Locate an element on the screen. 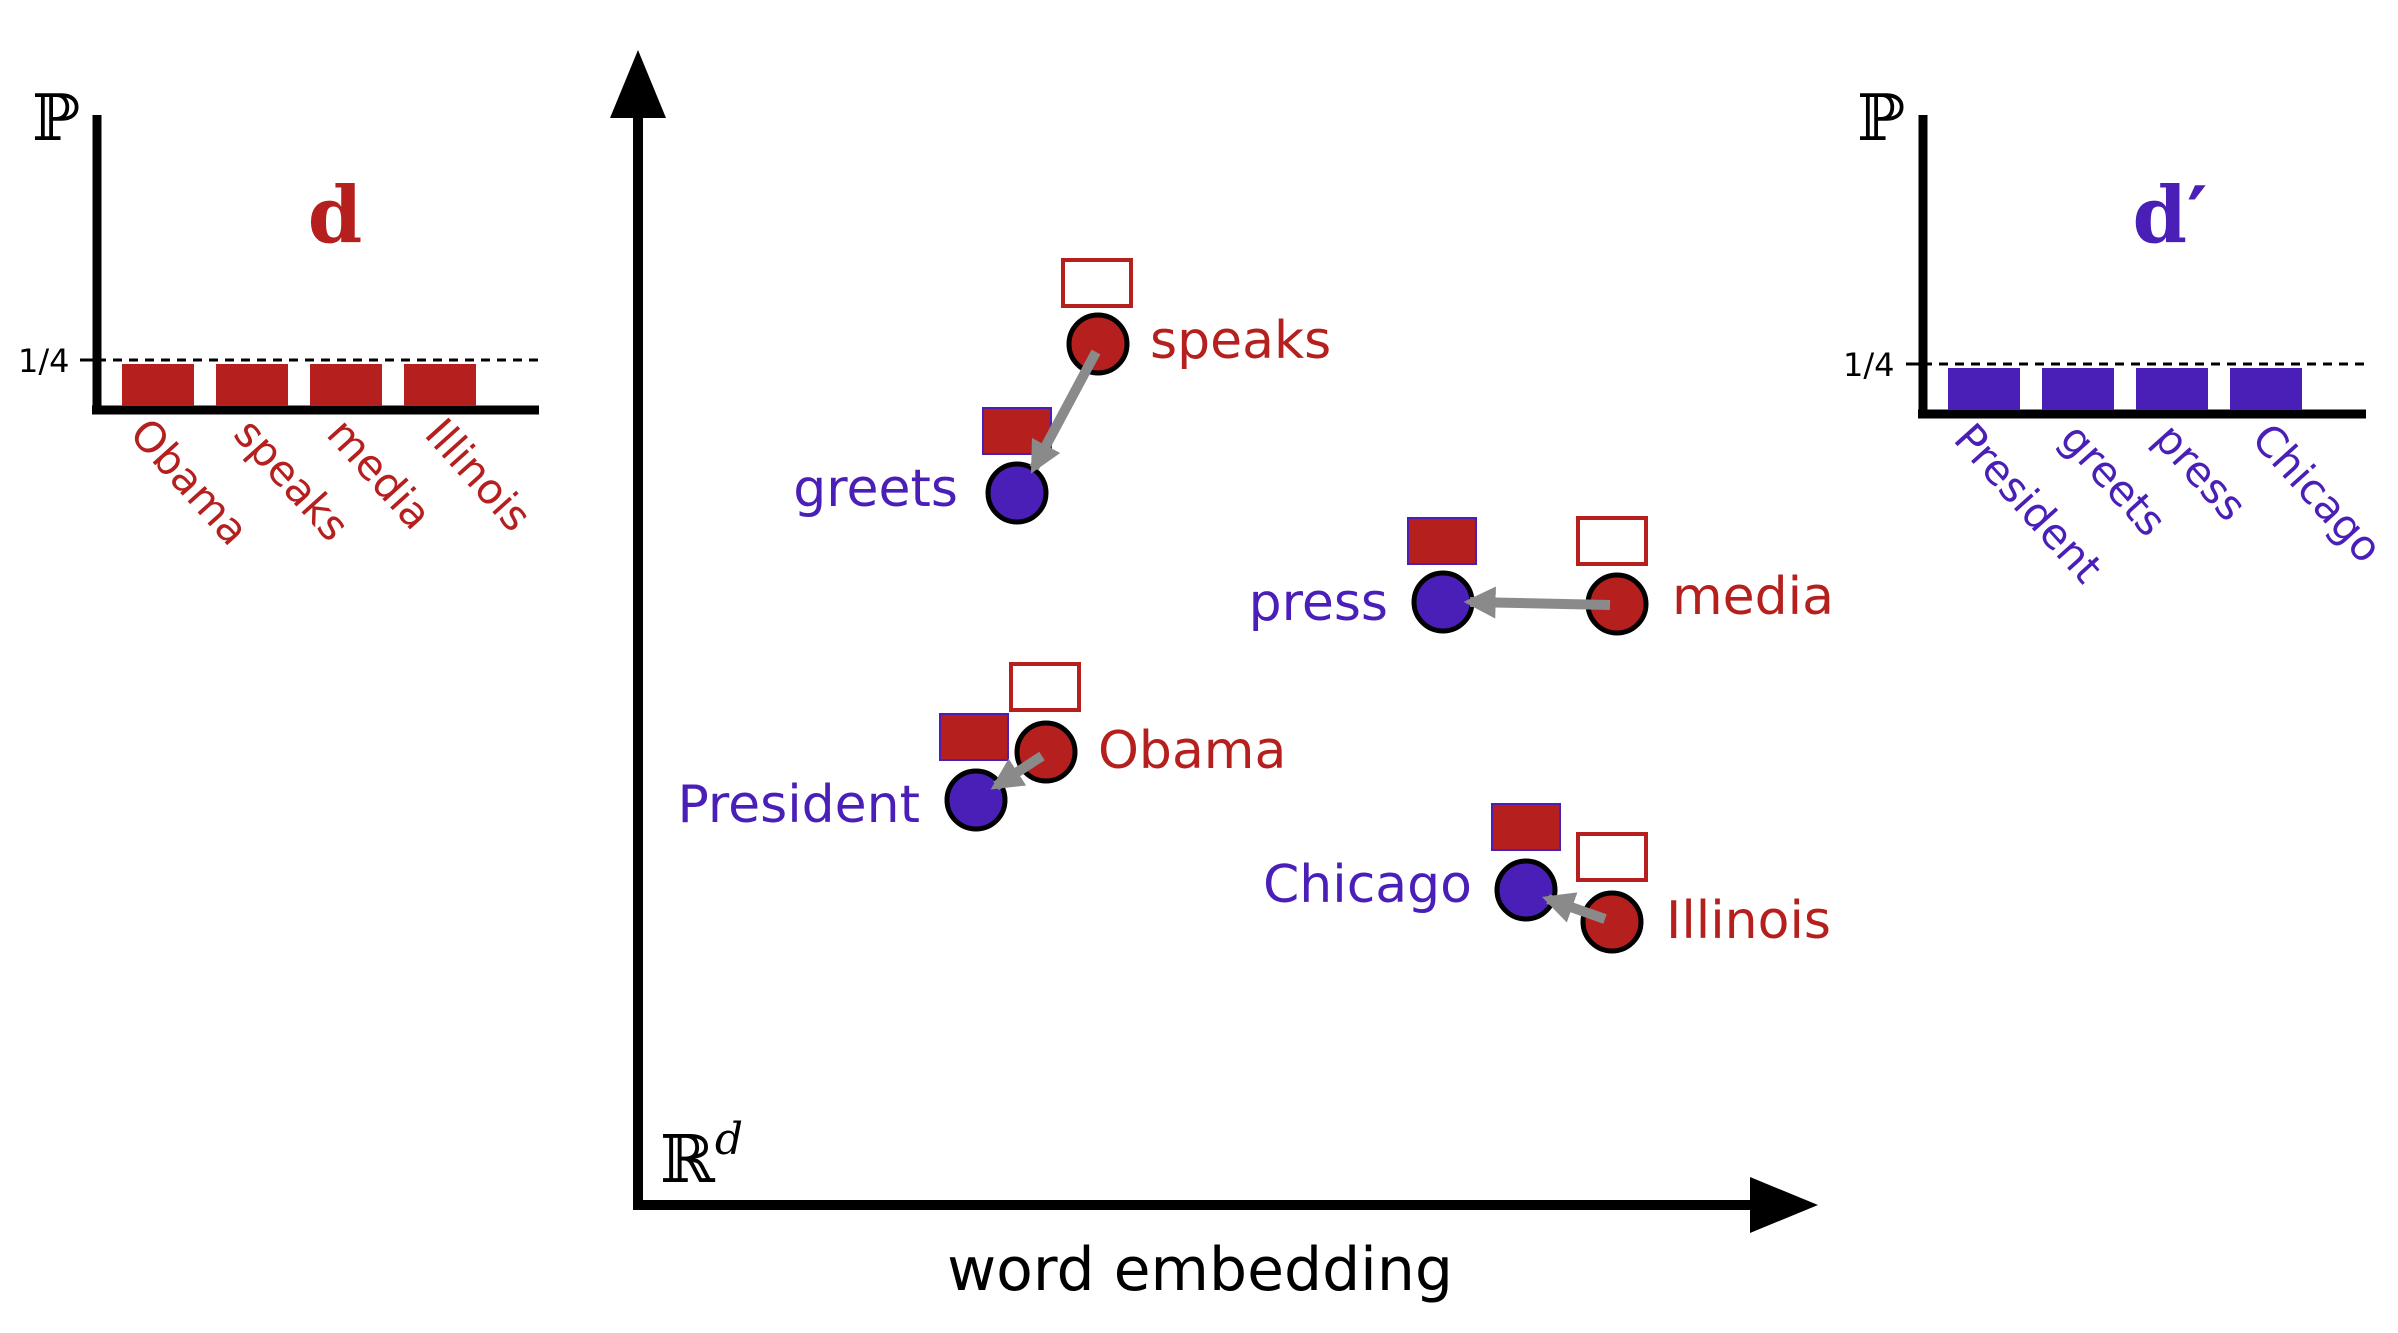 The image size is (2398, 1333). right-bar-president is located at coordinates (1984, 389).